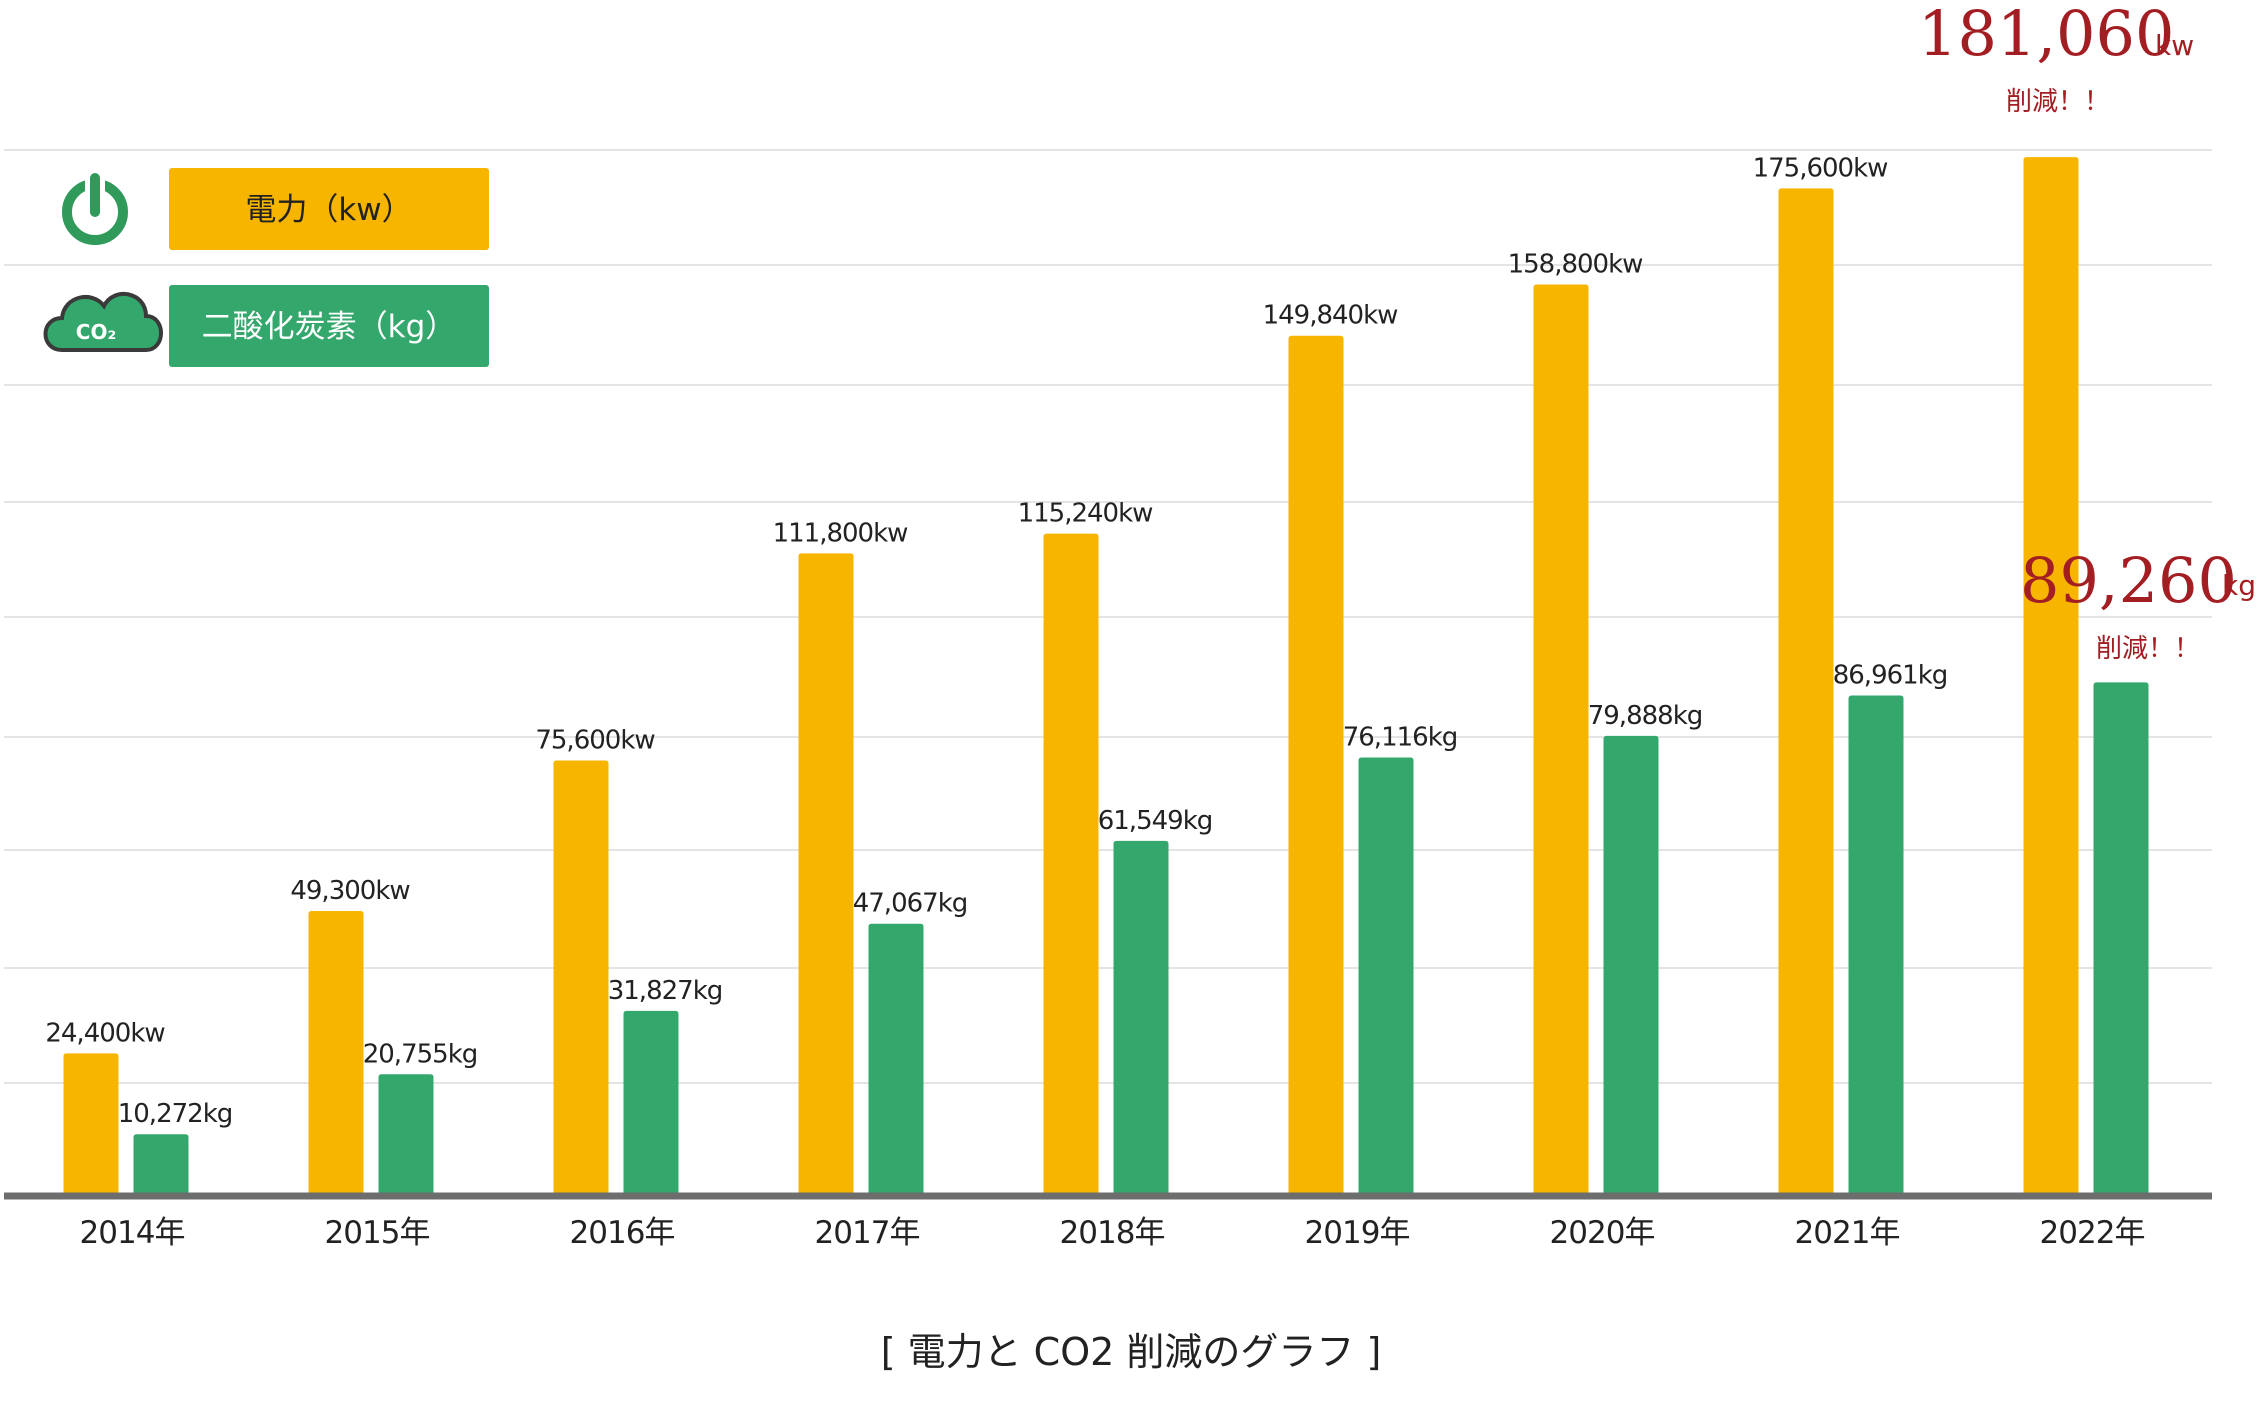 The height and width of the screenshot is (1412, 2258). I want to click on power-highlight-unit: kw, so click(2174, 45).